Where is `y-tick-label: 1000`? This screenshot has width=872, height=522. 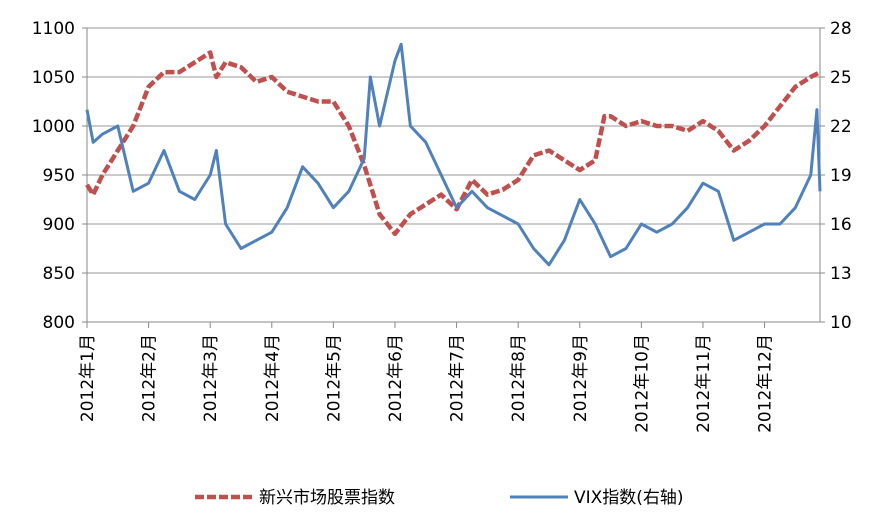 y-tick-label: 1000 is located at coordinates (53, 127).